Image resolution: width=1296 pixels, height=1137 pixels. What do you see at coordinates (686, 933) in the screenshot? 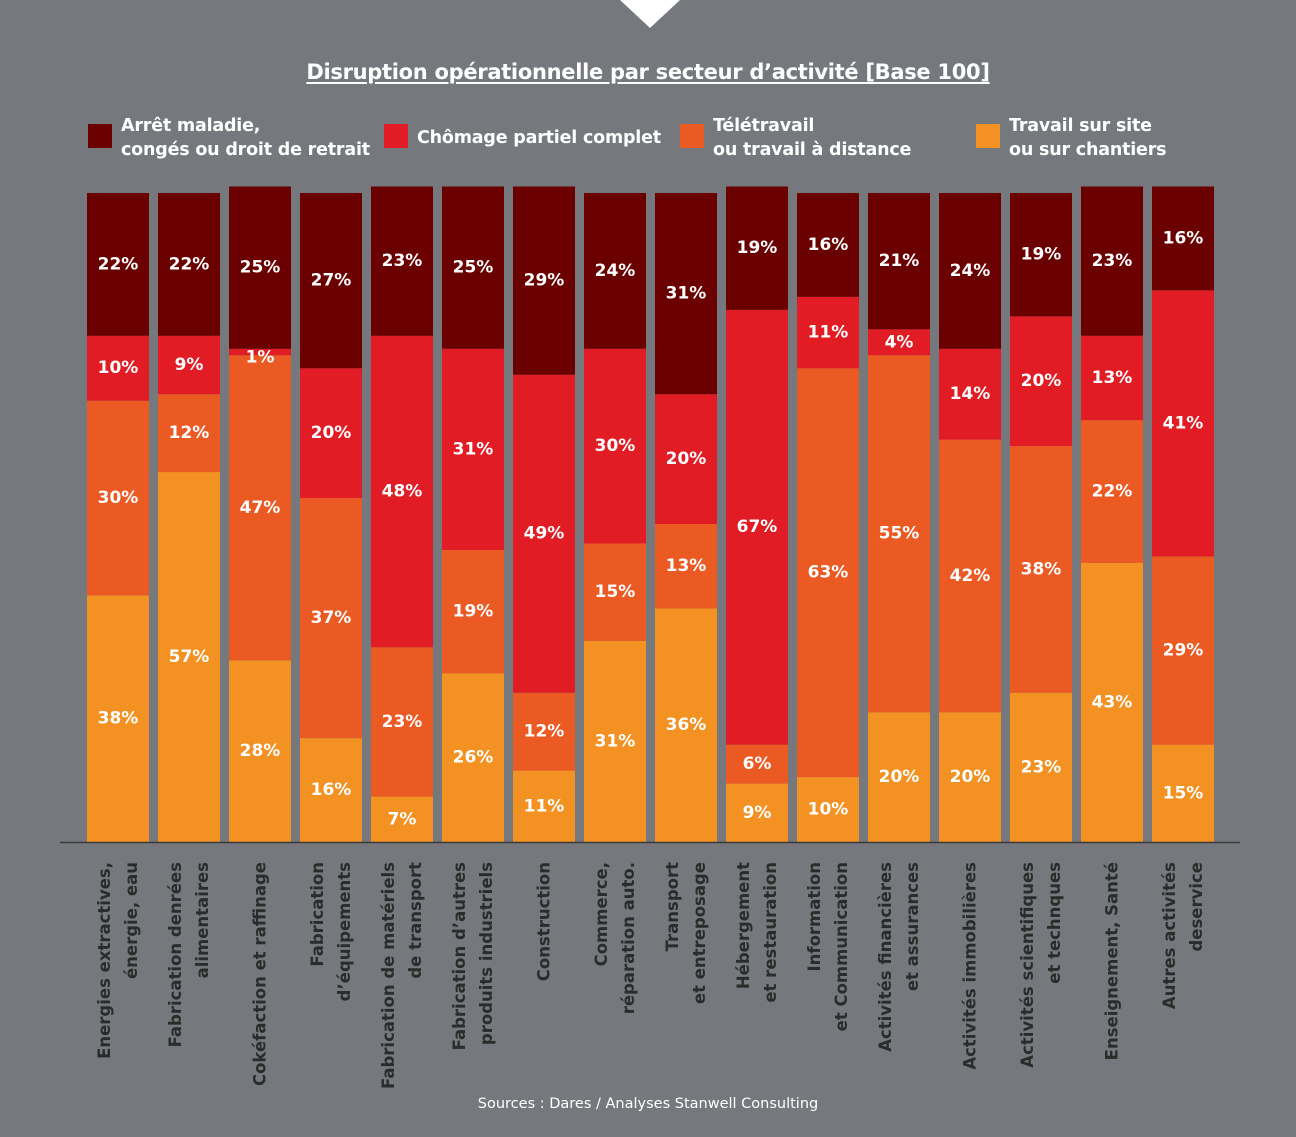
I see `category-label: Transport et entreposage` at bounding box center [686, 933].